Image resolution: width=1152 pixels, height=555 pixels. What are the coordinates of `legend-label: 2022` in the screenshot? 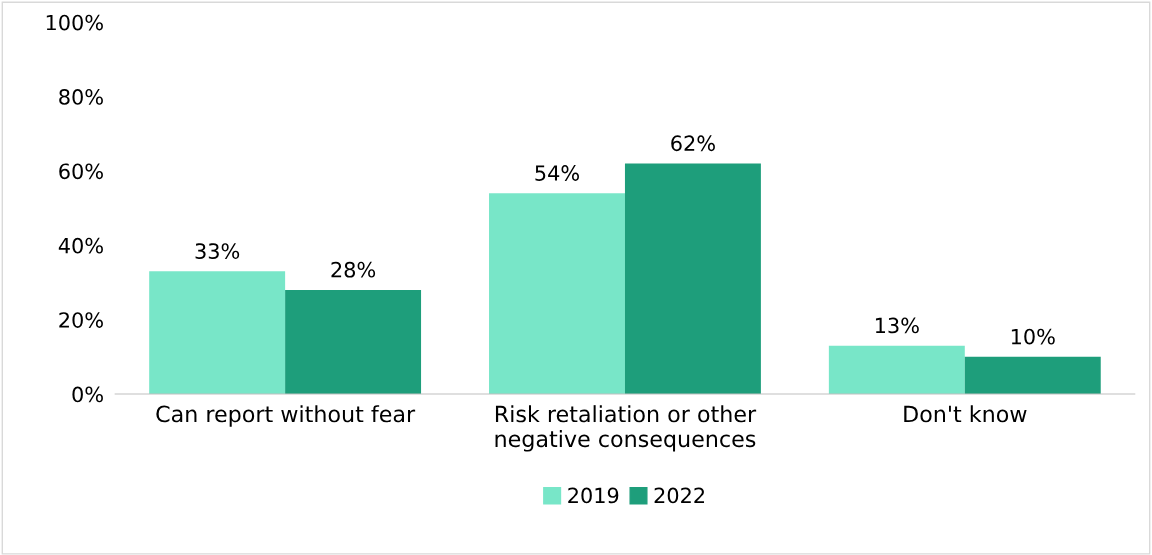 It's located at (679, 495).